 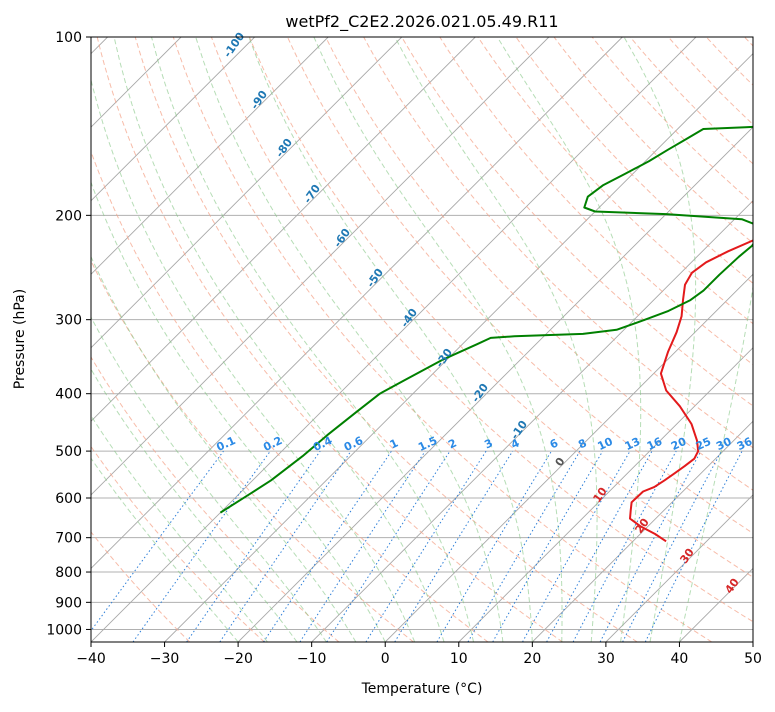 I want to click on x-tick-label: 50, so click(x=753, y=659).